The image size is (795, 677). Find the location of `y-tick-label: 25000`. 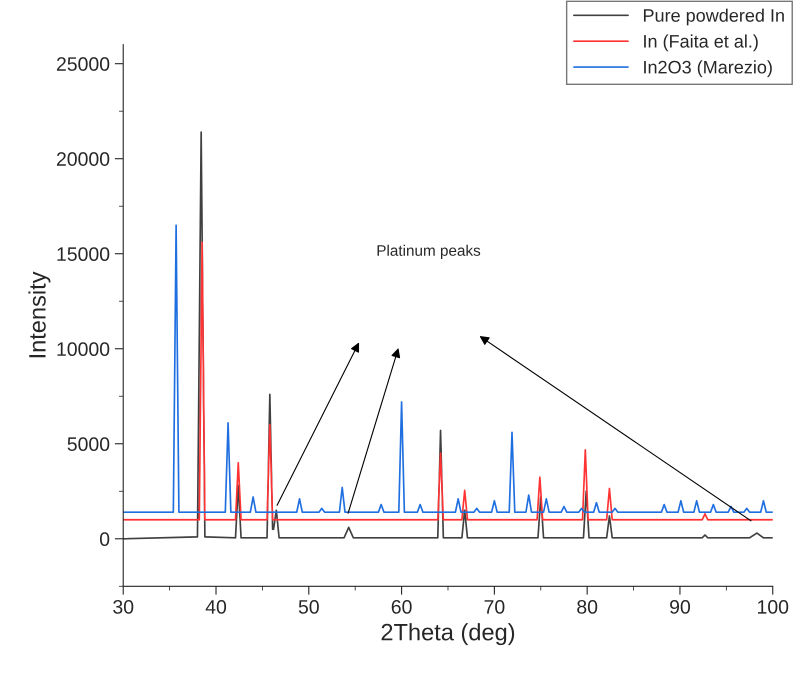

y-tick-label: 25000 is located at coordinates (83, 64).